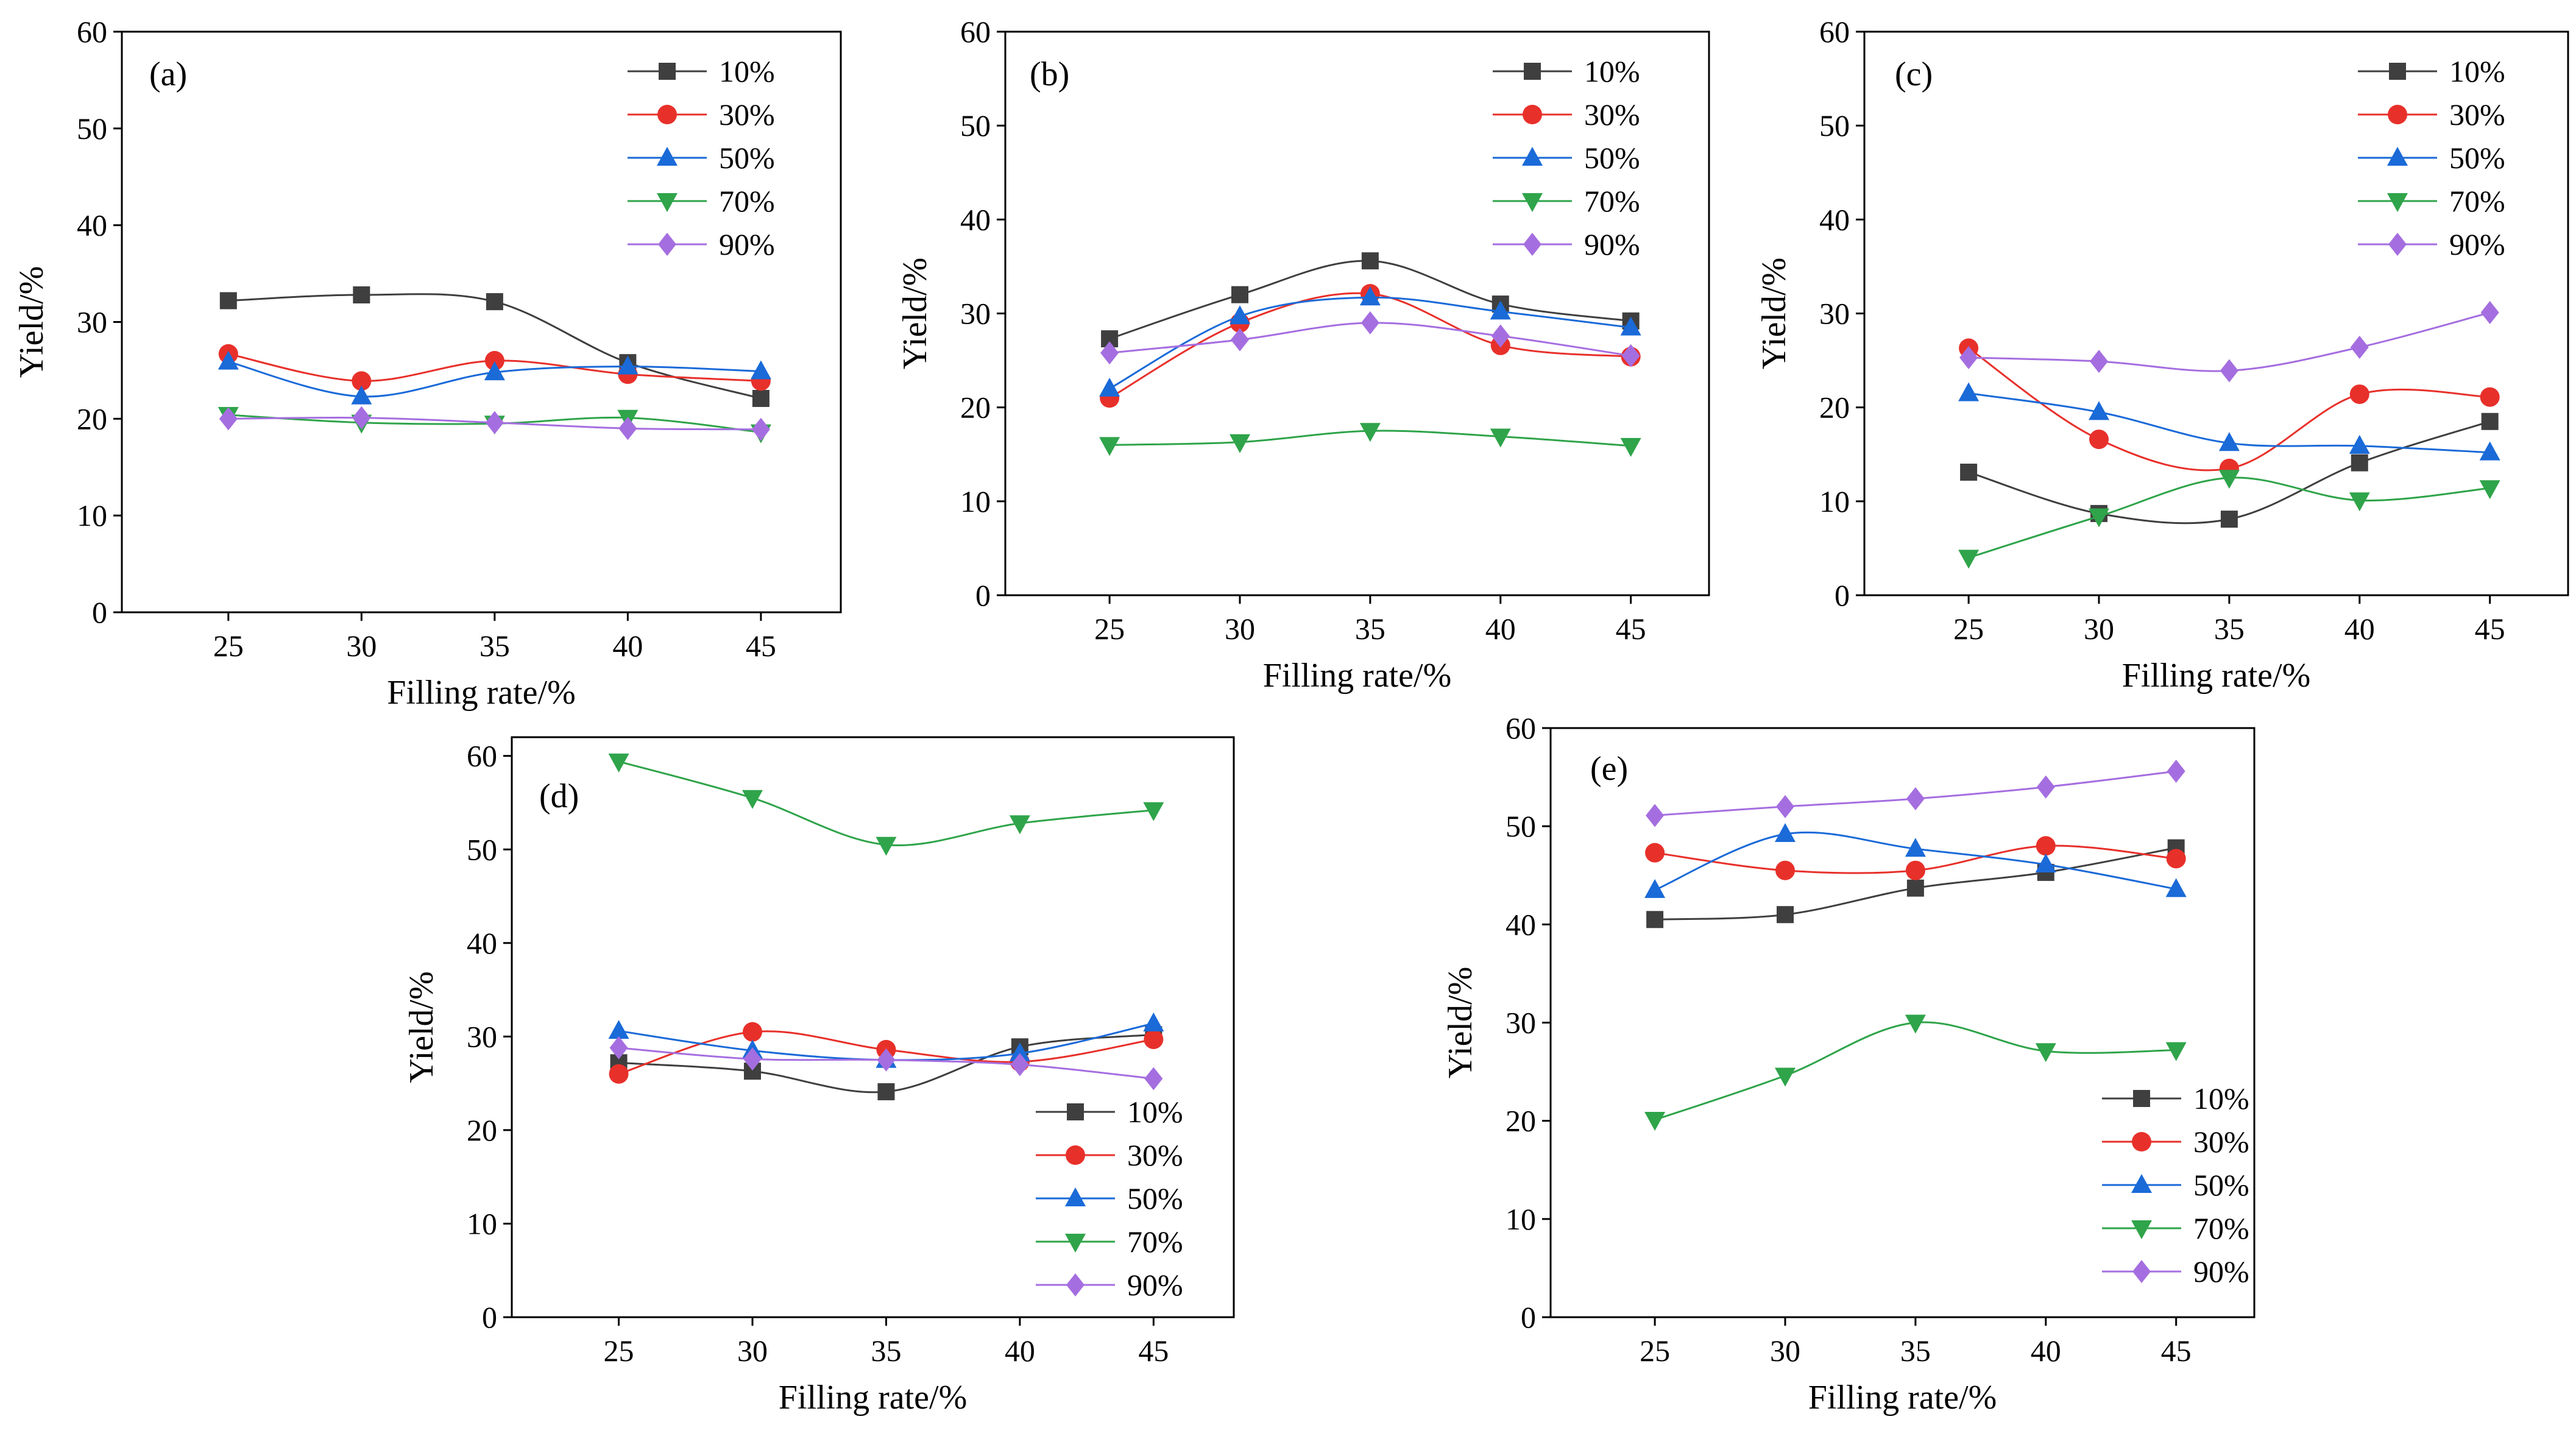 The width and height of the screenshot is (2576, 1436). Describe the element at coordinates (489, 1317) in the screenshot. I see `y-tick-label: 0` at that location.